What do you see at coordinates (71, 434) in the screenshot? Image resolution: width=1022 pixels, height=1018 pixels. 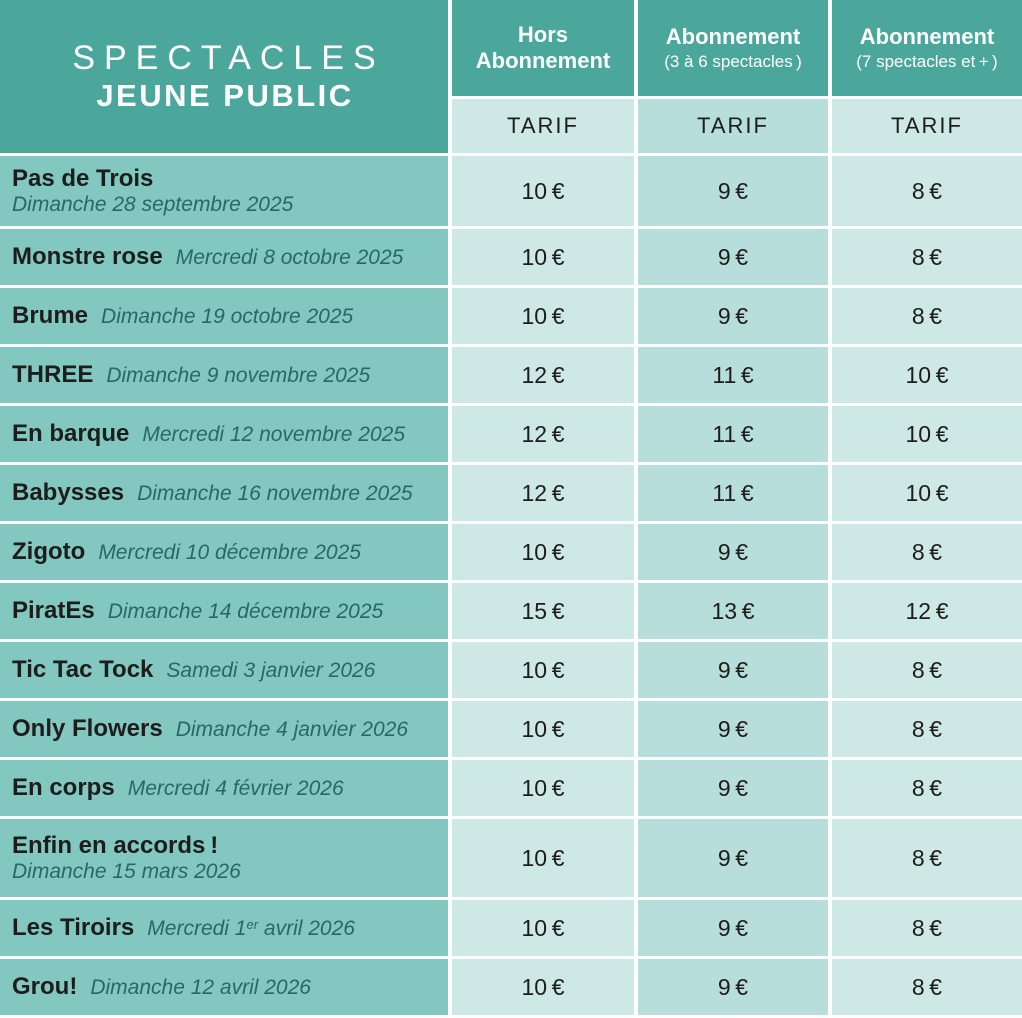 I see `show-name: En barque` at bounding box center [71, 434].